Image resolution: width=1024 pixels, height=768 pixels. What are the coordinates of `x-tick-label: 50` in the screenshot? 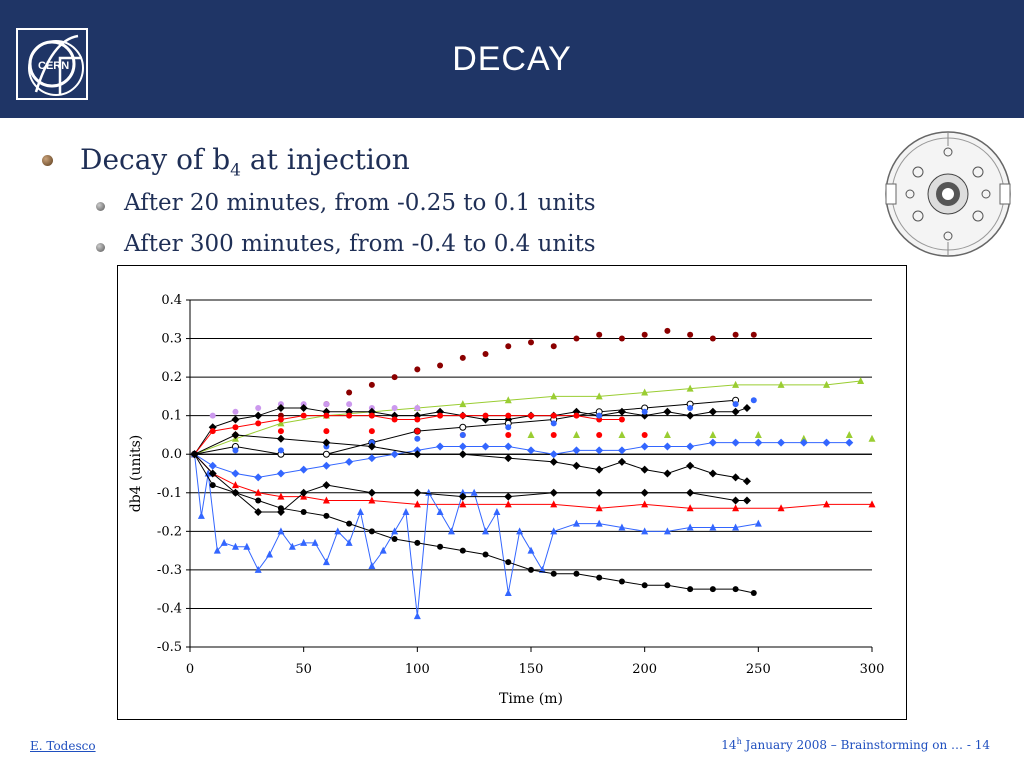 It's located at (303, 669).